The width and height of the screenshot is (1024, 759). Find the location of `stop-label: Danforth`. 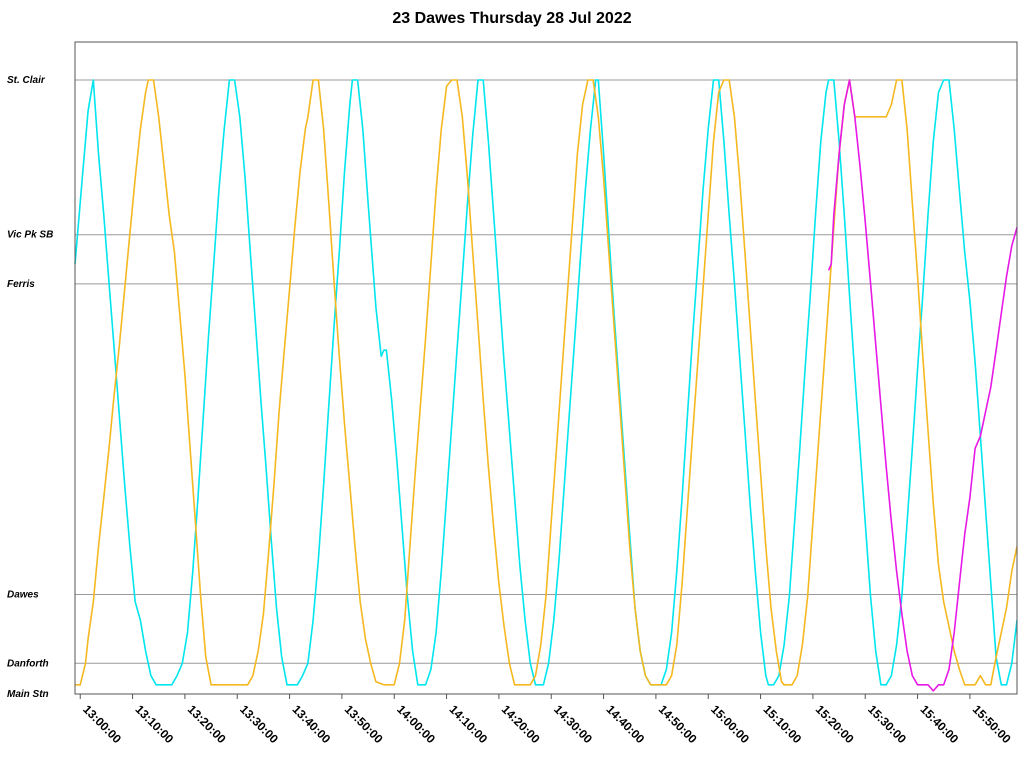

stop-label: Danforth is located at coordinates (28, 663).